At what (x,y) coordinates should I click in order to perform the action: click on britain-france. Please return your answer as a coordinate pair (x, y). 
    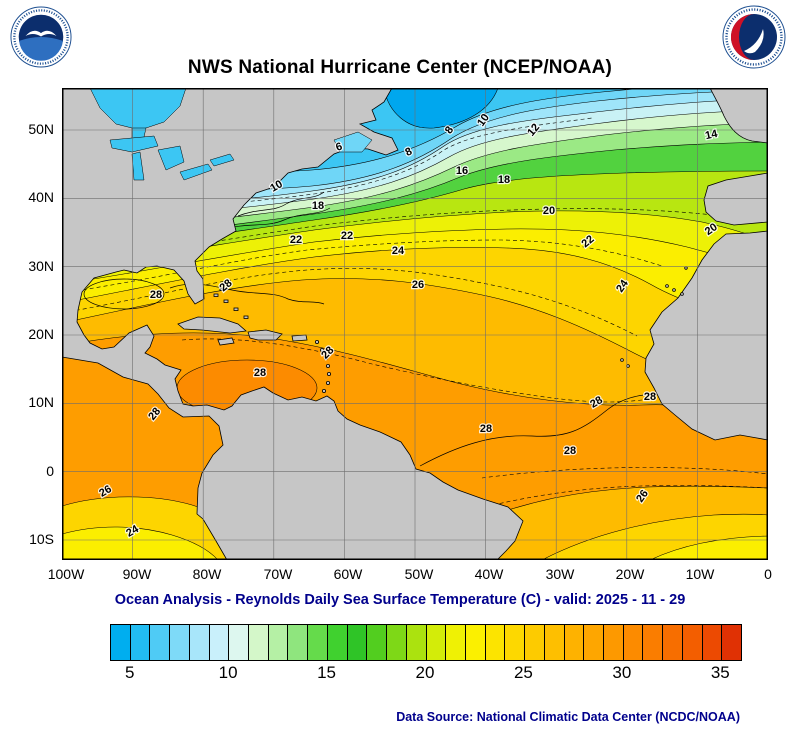
    Looking at the image, I should click on (738, 116).